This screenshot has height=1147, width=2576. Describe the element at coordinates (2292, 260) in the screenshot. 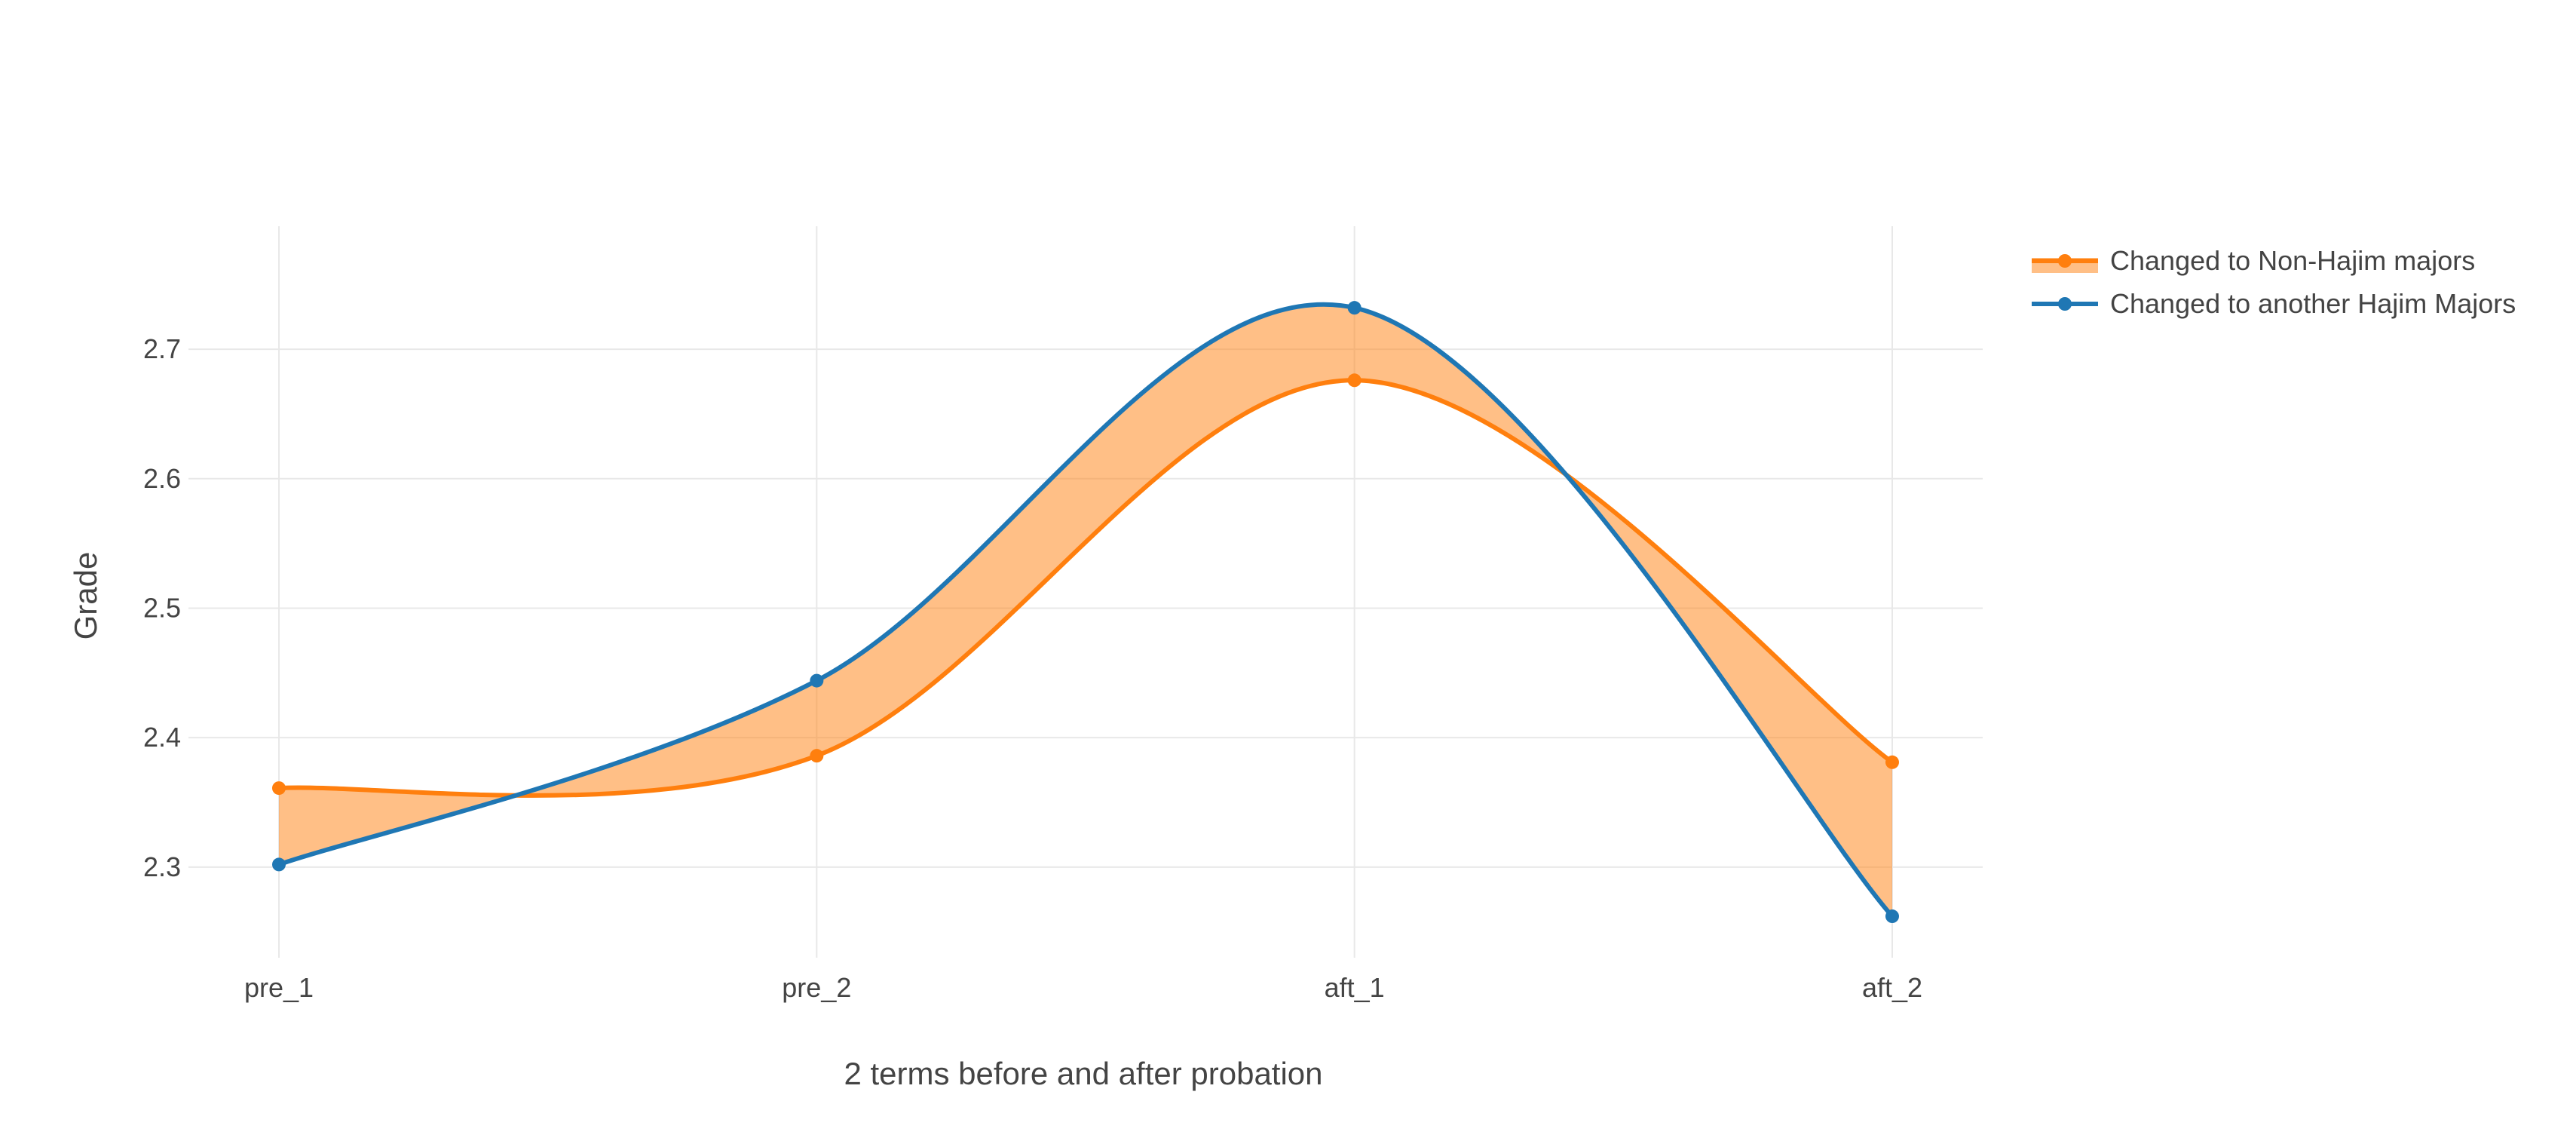

I see `legend-label: Changed to Non-Hajim majors` at that location.